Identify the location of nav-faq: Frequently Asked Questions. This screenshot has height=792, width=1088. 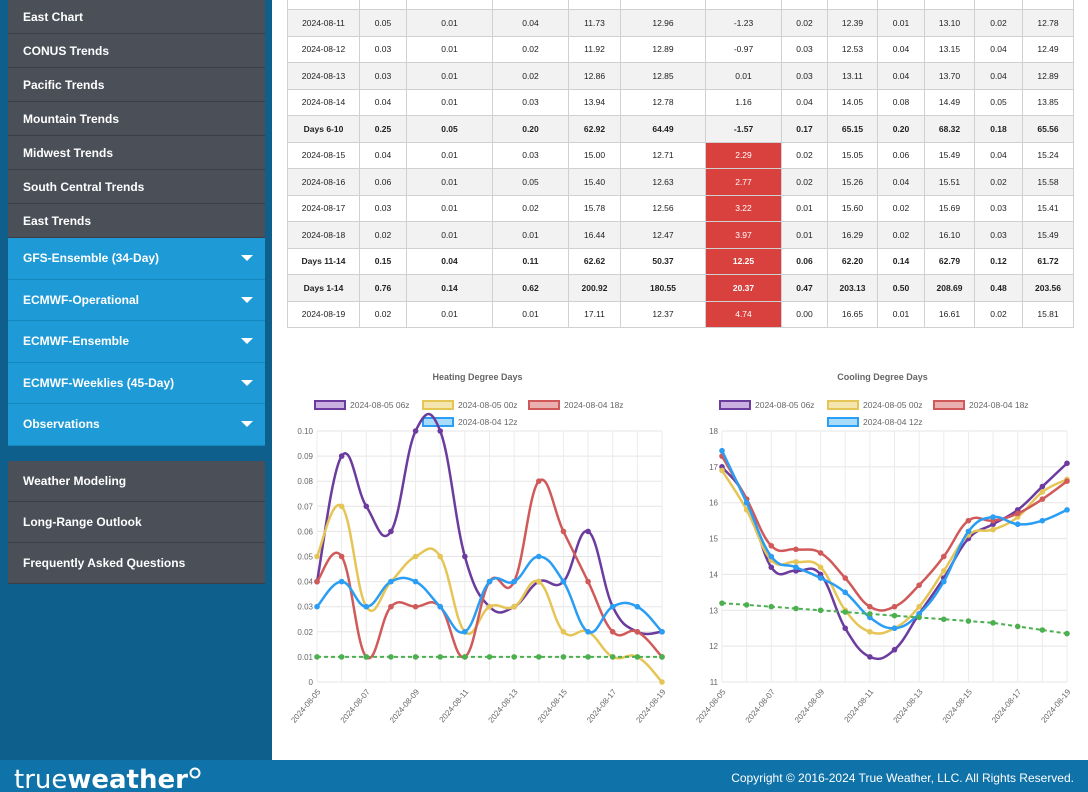
(136, 563).